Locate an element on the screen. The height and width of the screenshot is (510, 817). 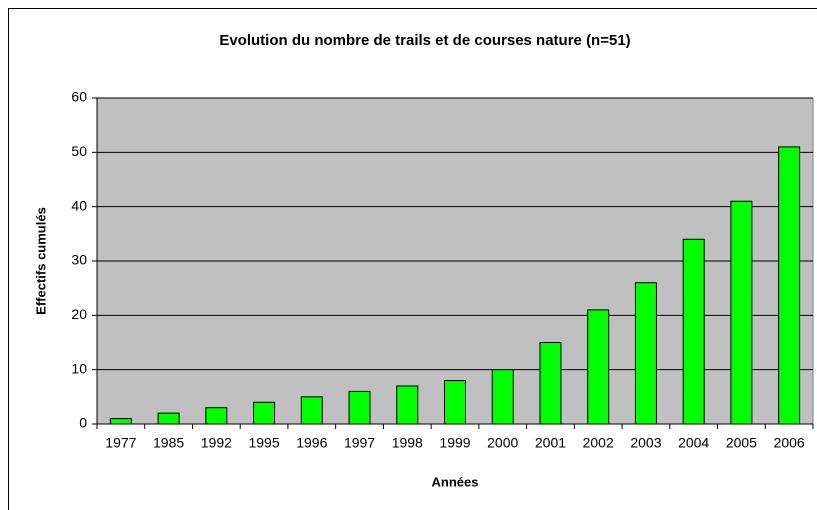
y-tick-label: 10 is located at coordinates (79, 368).